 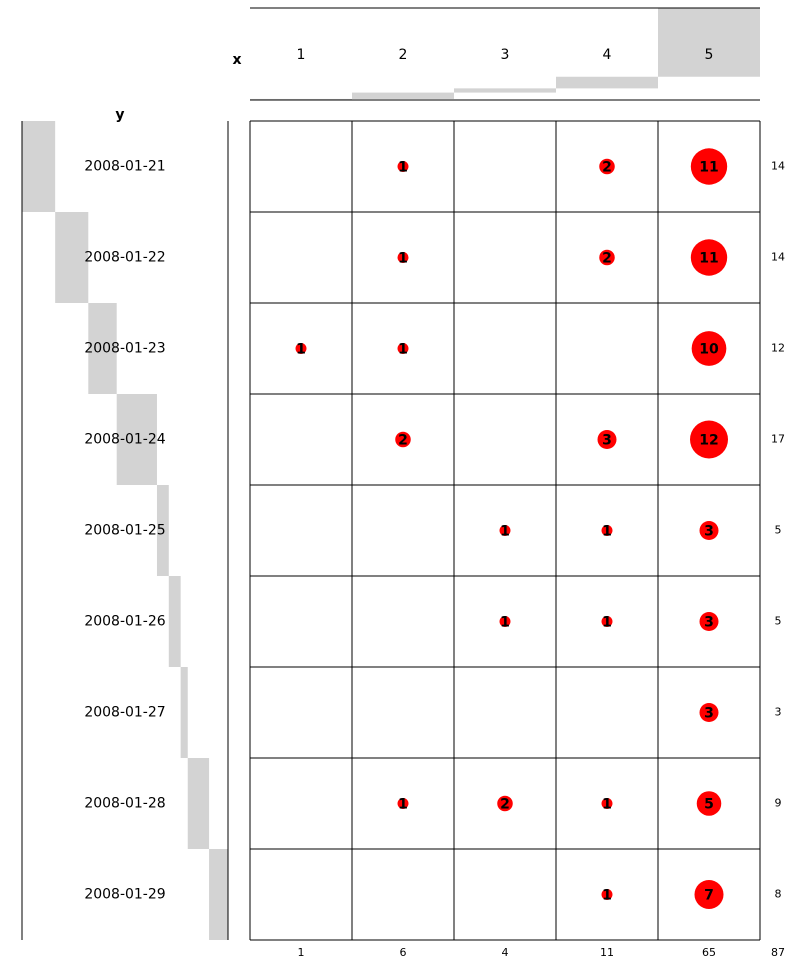 I want to click on y-axis-label: y, so click(x=119, y=115).